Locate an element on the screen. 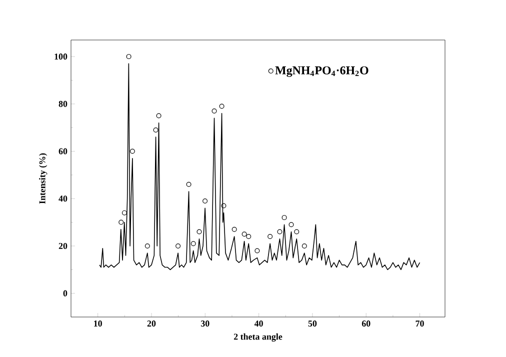  y-tick-label: 60 is located at coordinates (63, 151).